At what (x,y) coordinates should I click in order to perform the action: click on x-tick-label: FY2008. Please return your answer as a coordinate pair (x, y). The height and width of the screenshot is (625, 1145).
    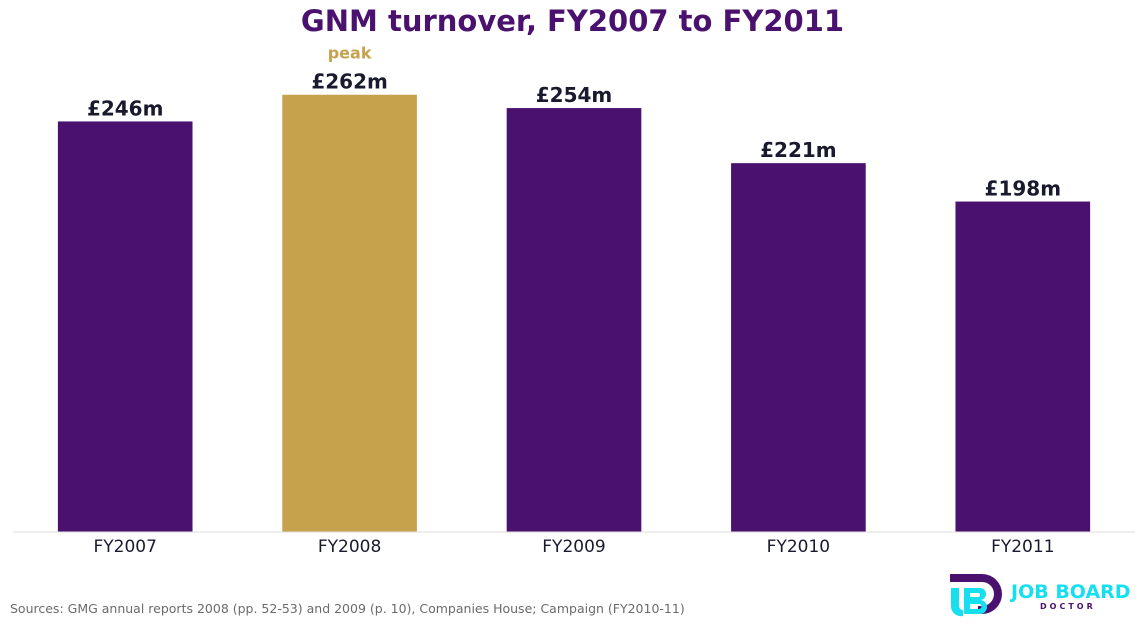
    Looking at the image, I should click on (349, 547).